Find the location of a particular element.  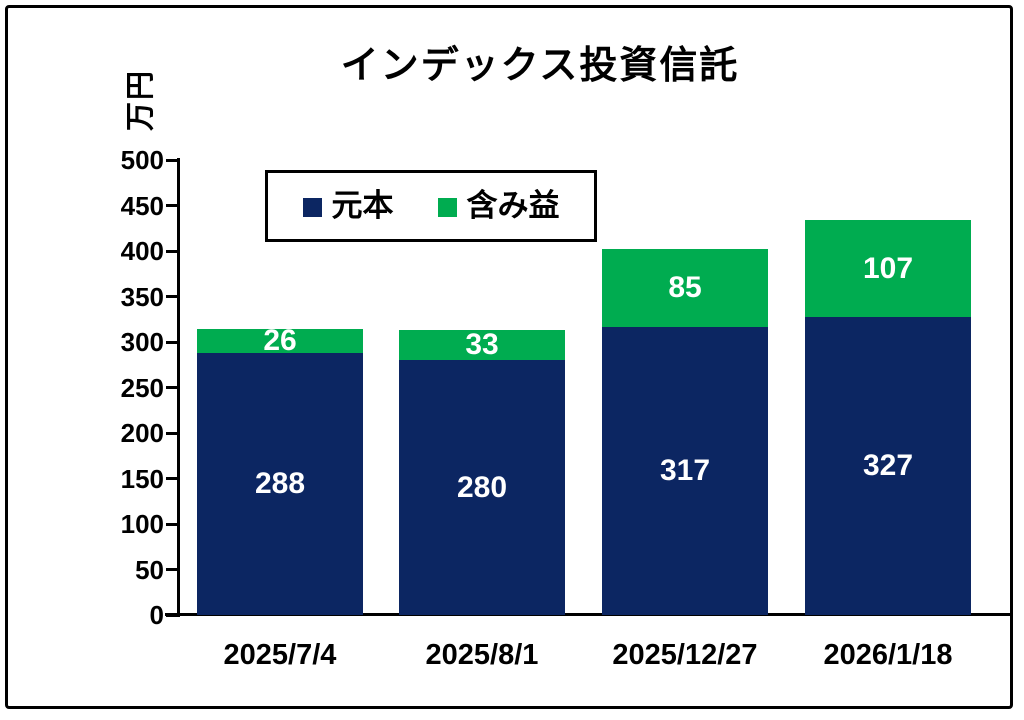

legend-item-principal: 元本 is located at coordinates (348, 205).